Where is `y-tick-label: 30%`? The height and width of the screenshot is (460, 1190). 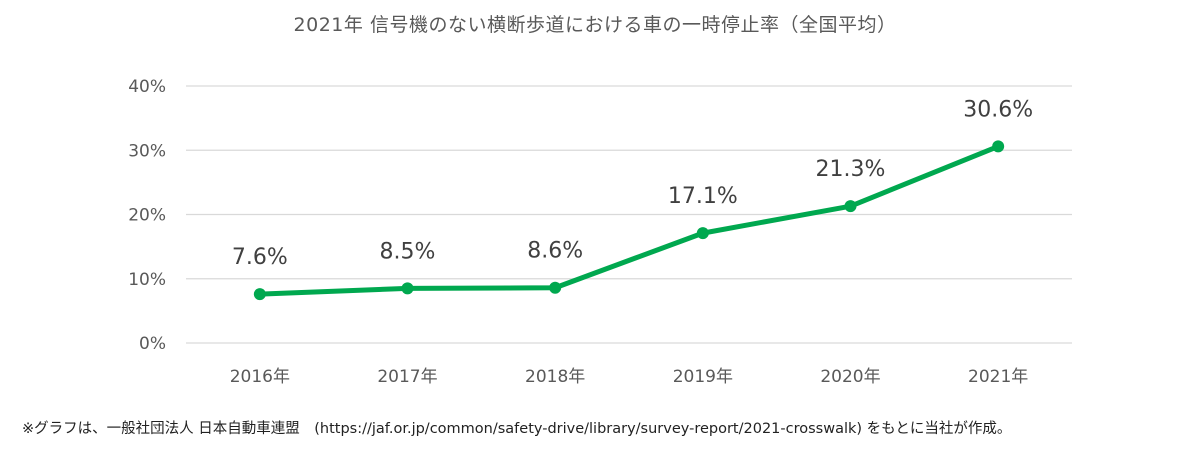 y-tick-label: 30% is located at coordinates (147, 151).